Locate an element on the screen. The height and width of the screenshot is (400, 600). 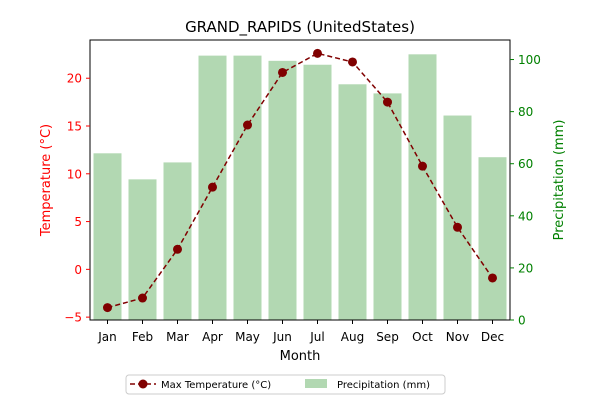
right-y-tick-label: 60 is located at coordinates (525, 164).